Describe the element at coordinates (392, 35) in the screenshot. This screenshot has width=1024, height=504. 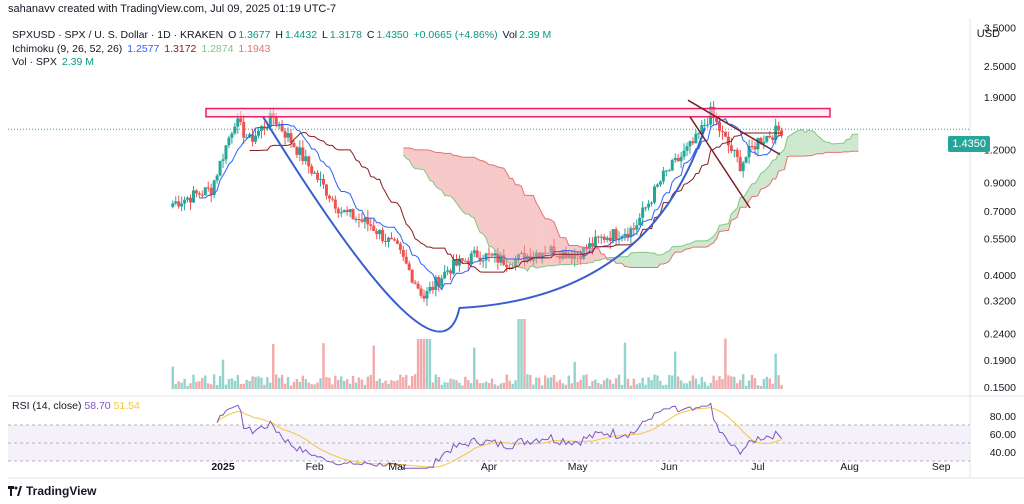
I see `close-value: 1.4350` at that location.